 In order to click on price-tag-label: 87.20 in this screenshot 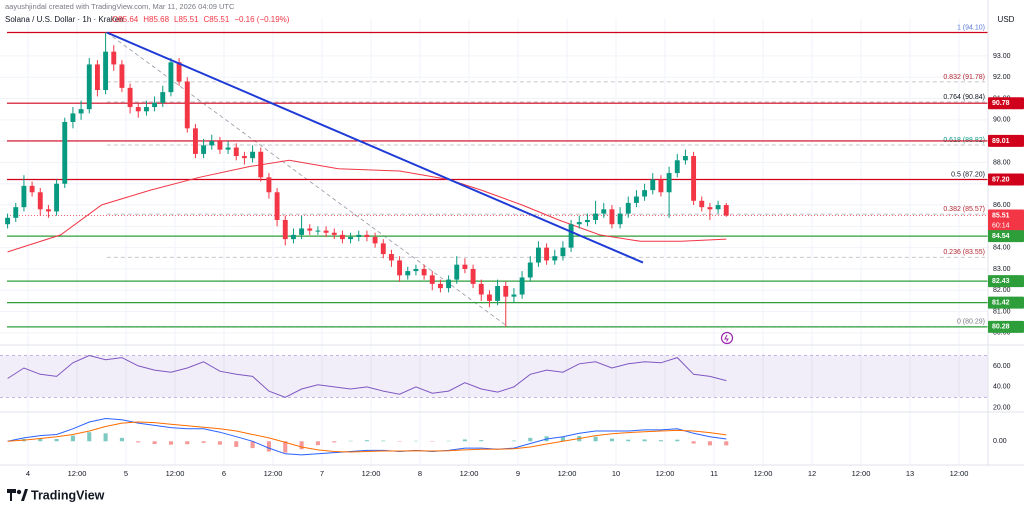, I will do `click(1001, 179)`.